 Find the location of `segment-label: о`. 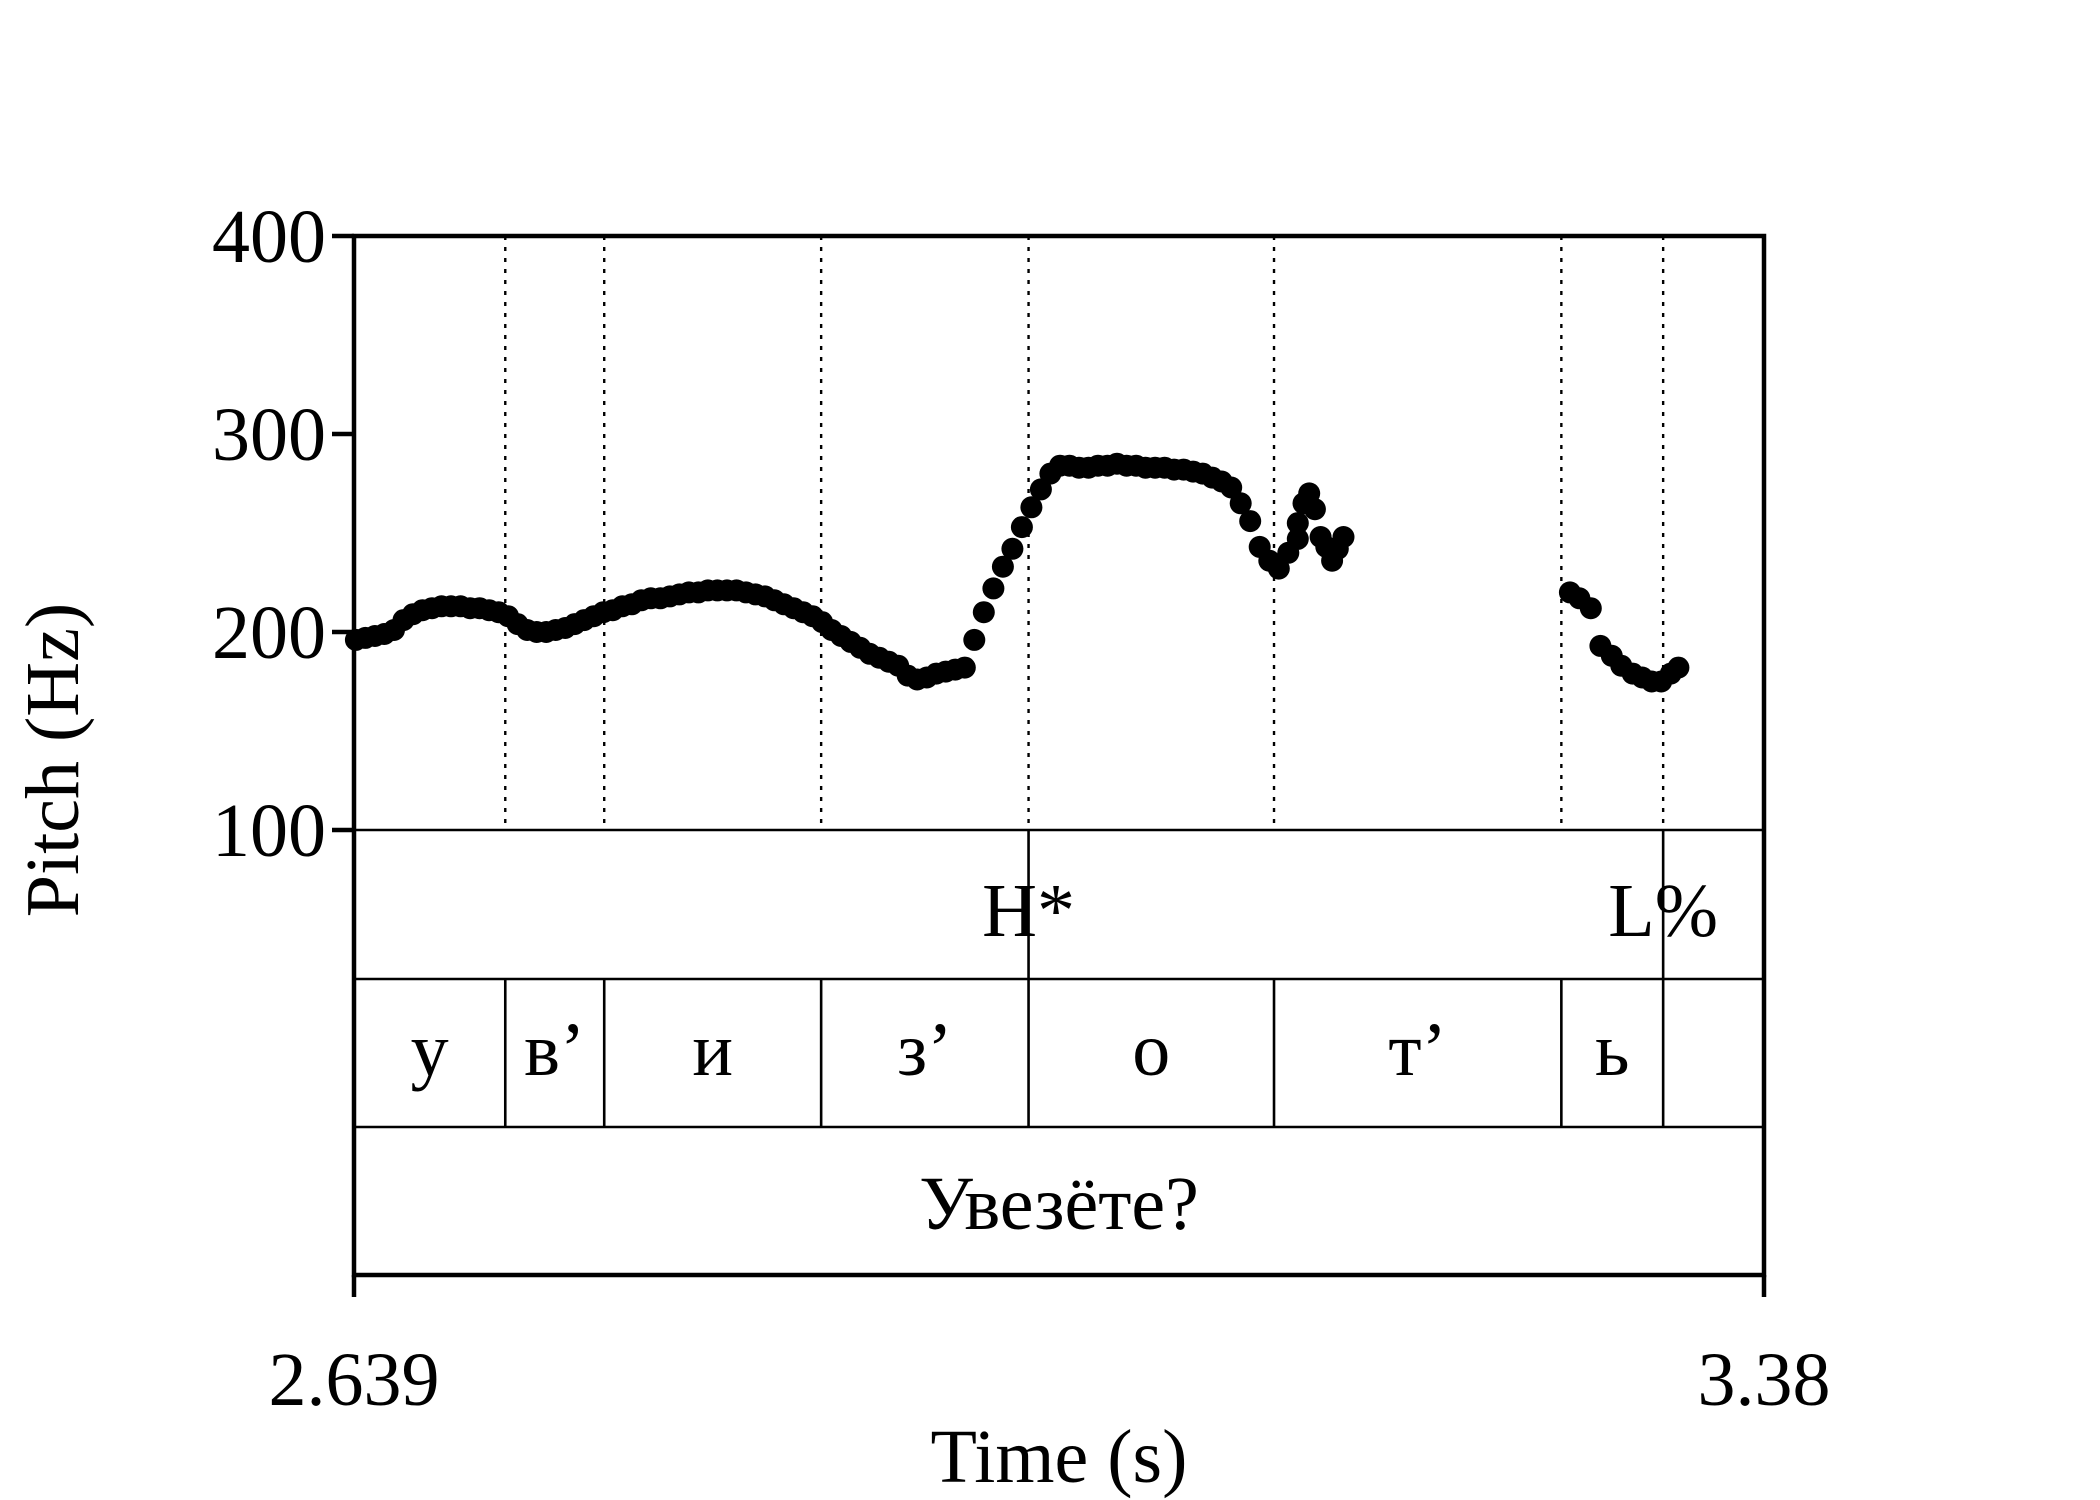

segment-label: о is located at coordinates (1151, 1050).